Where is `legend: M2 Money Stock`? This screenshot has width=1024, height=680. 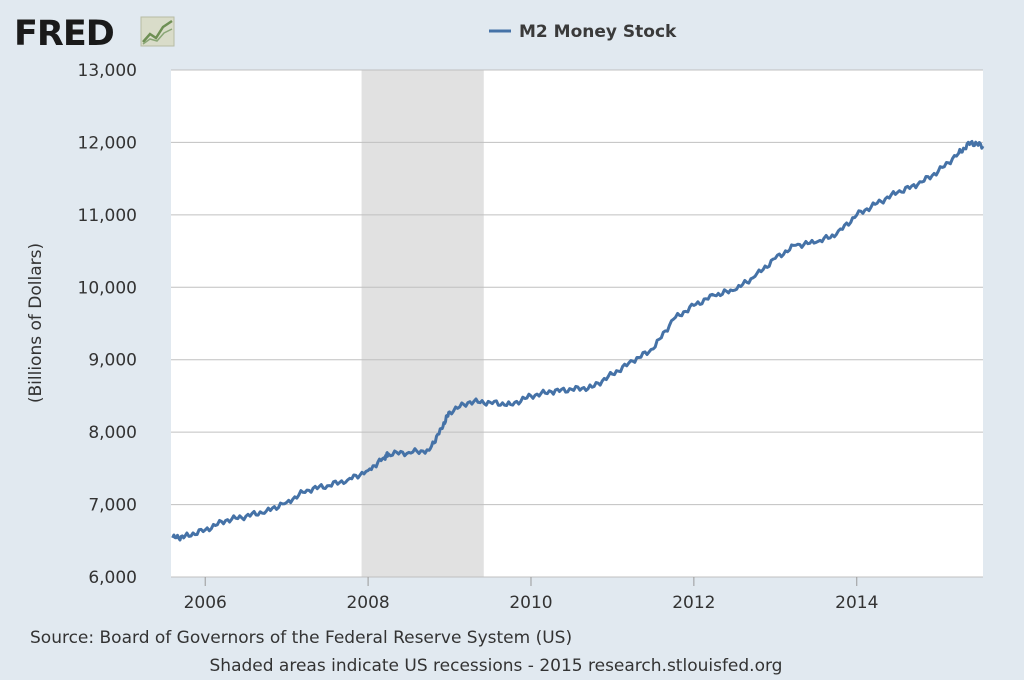
legend: M2 Money Stock is located at coordinates (583, 32).